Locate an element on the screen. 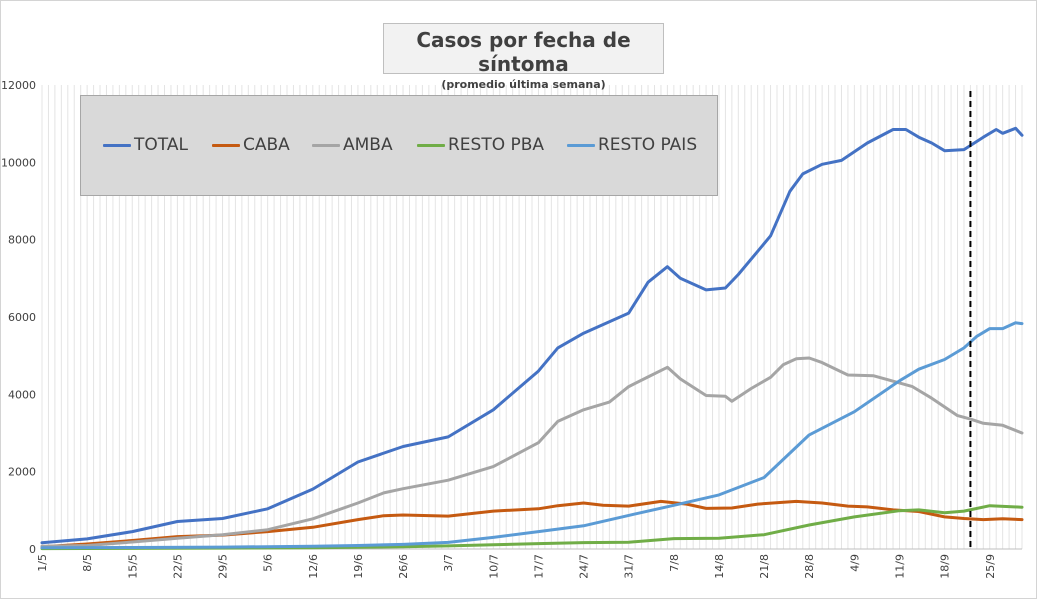  y-tick-label: 12000 is located at coordinates (18, 85).